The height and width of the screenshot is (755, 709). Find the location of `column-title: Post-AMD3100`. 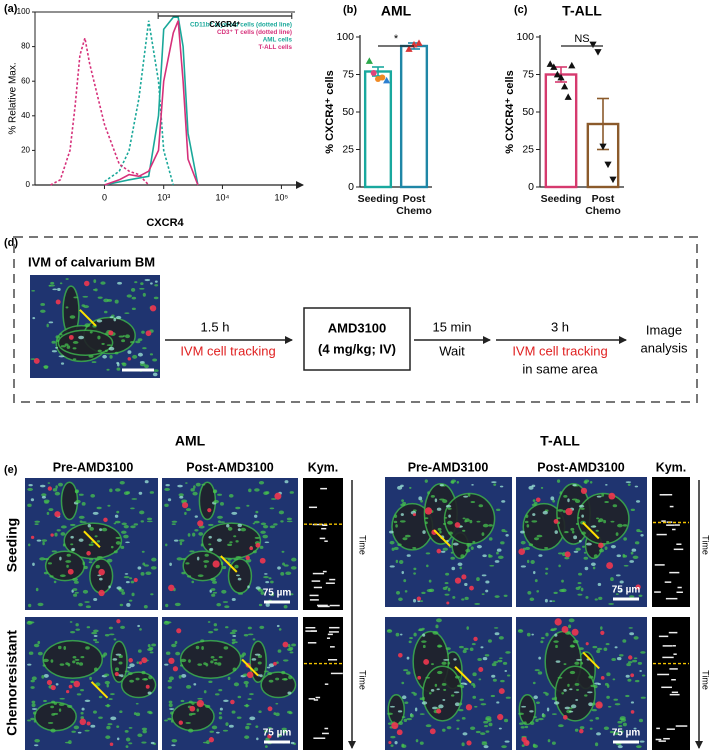

column-title: Post-AMD3100 is located at coordinates (581, 467).